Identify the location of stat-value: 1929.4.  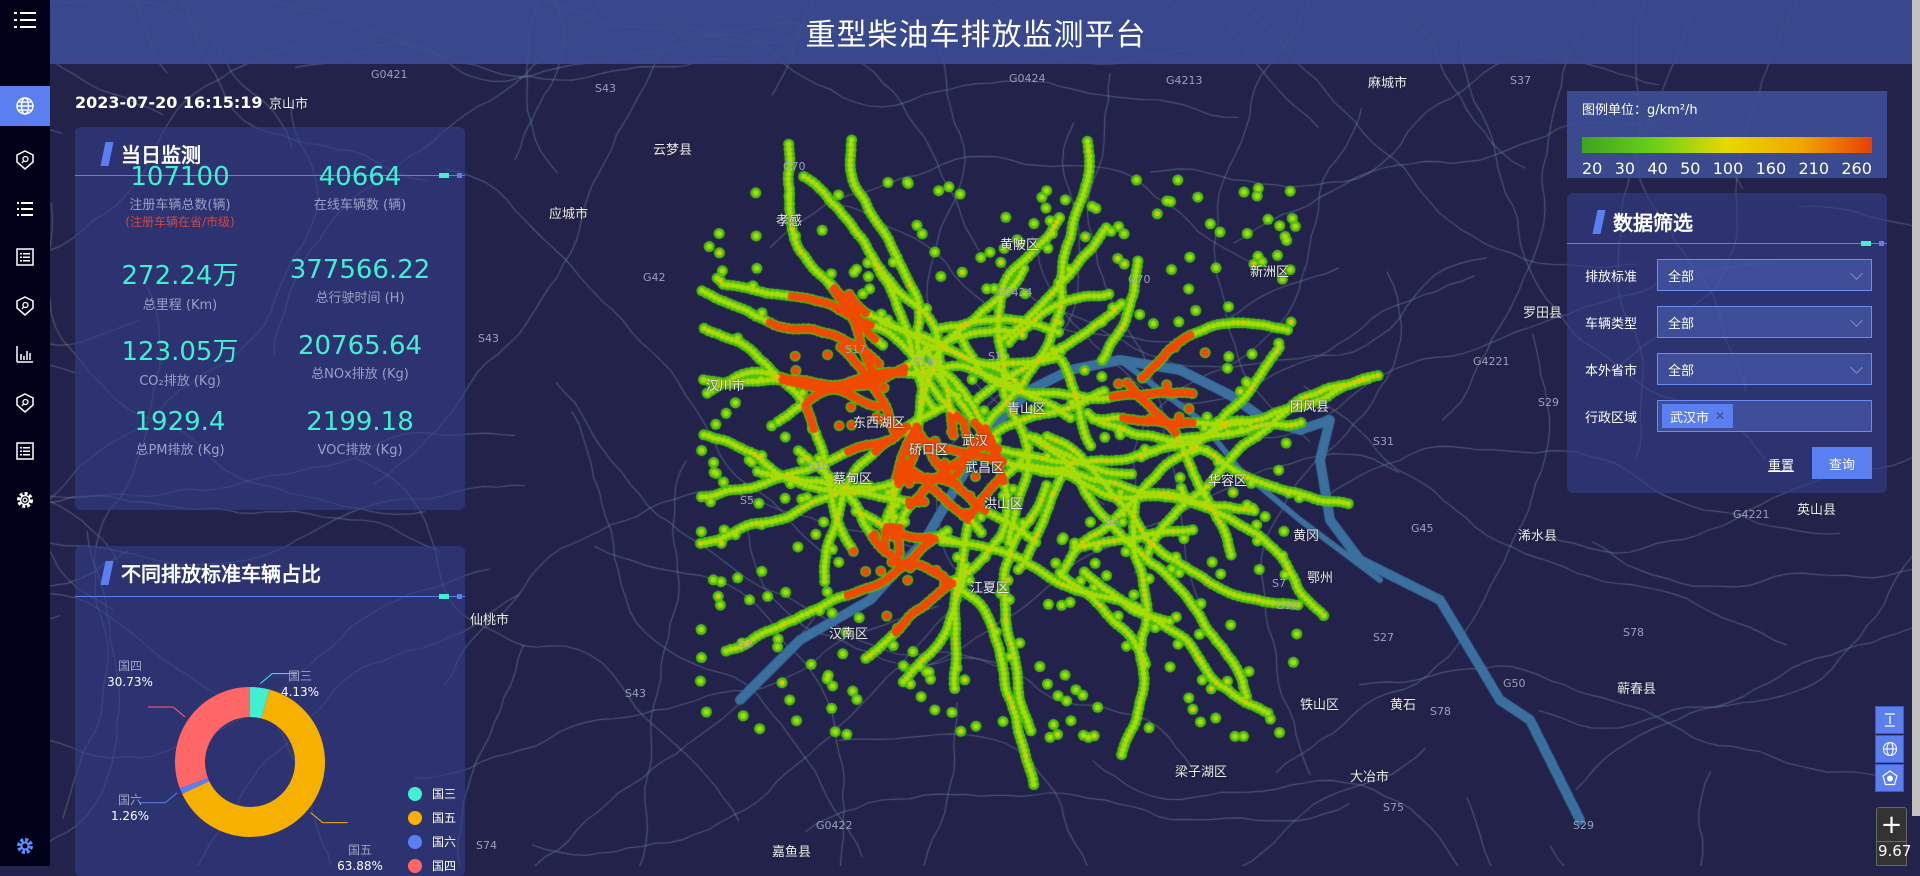
(180, 422).